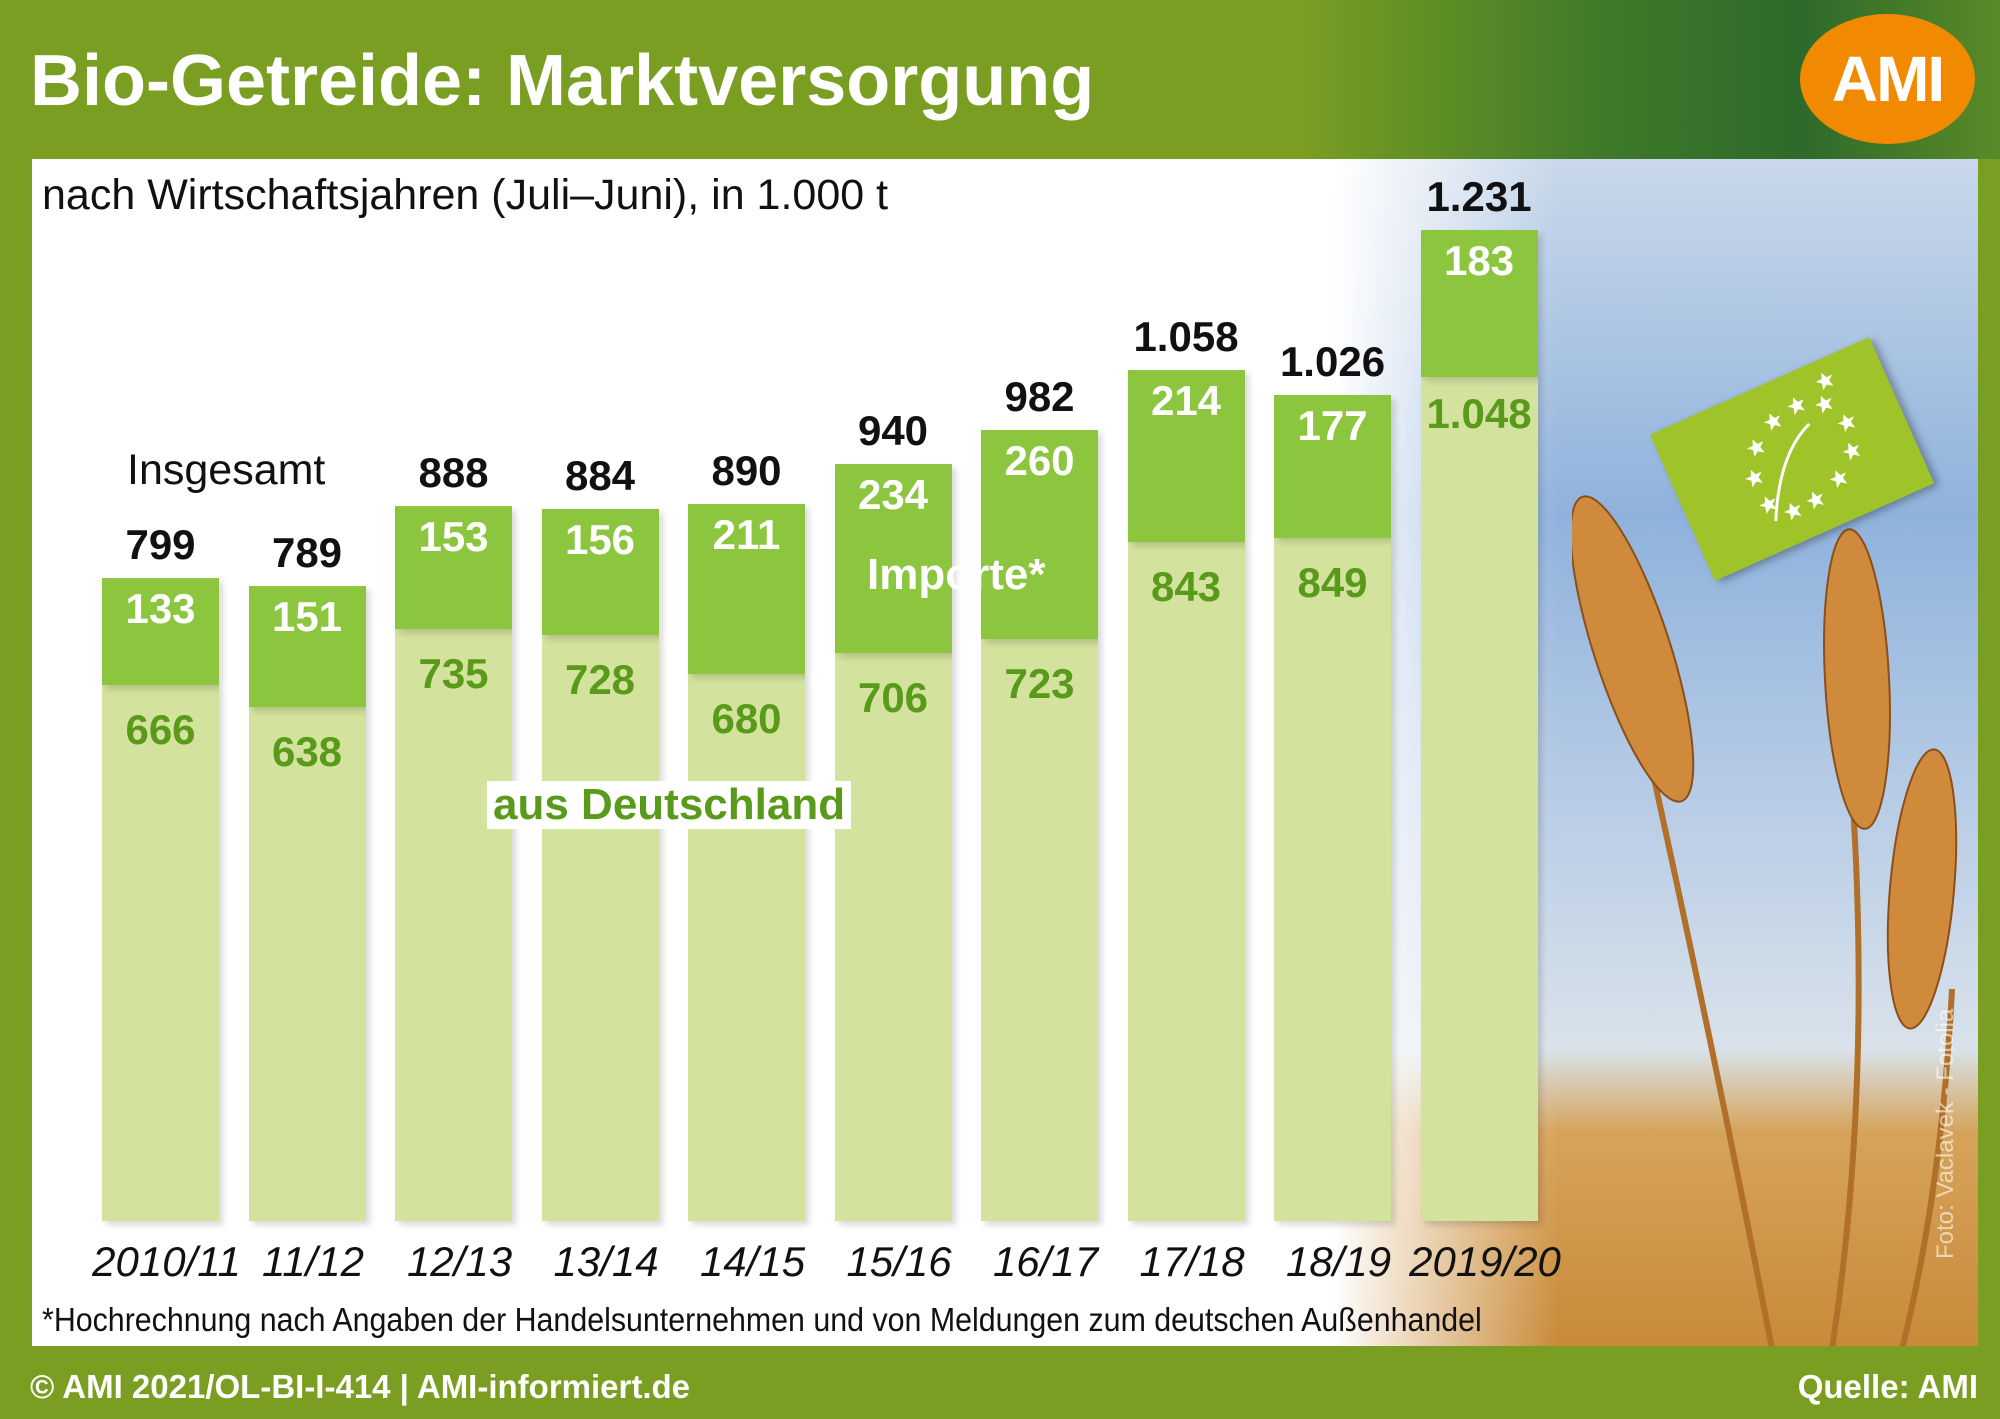 This screenshot has height=1419, width=2000. I want to click on eu-organic-logo, so click(1792, 459).